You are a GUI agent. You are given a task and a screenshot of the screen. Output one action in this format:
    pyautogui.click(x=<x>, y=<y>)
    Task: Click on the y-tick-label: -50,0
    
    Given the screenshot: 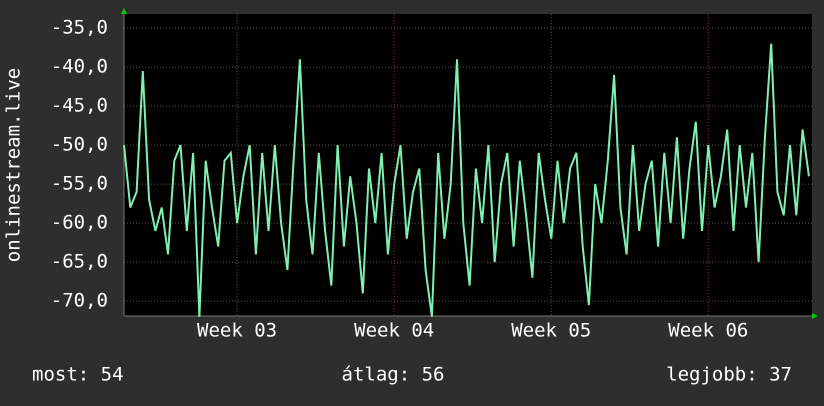 What is the action you would take?
    pyautogui.click(x=79, y=145)
    